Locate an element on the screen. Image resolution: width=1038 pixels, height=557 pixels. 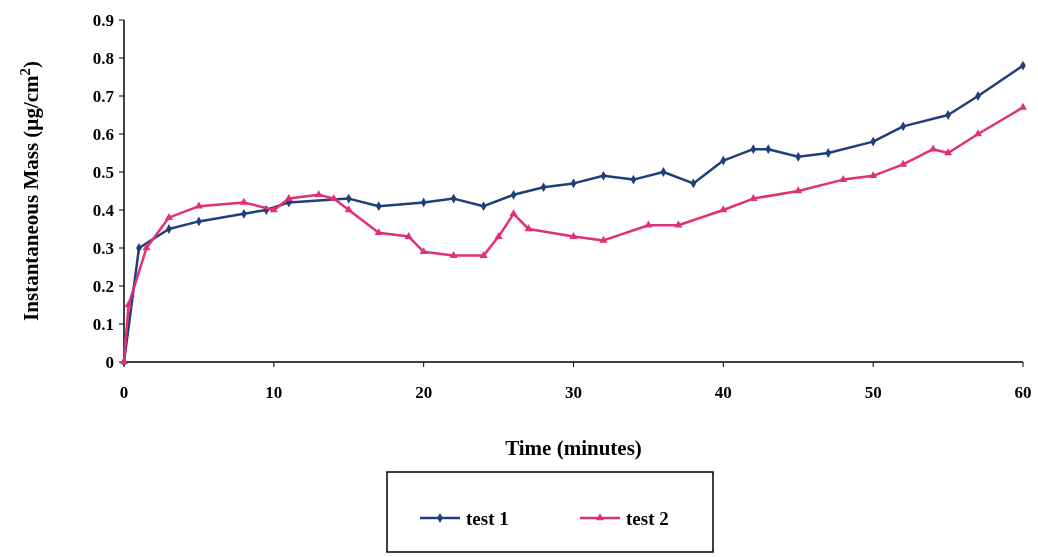
x-tick-label: 60 is located at coordinates (1023, 392).